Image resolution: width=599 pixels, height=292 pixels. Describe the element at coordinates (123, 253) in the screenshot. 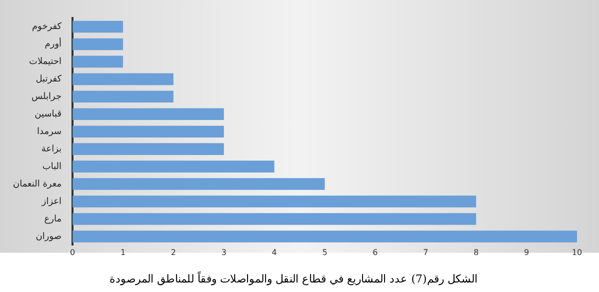

I see `x-tick-label: 1` at that location.